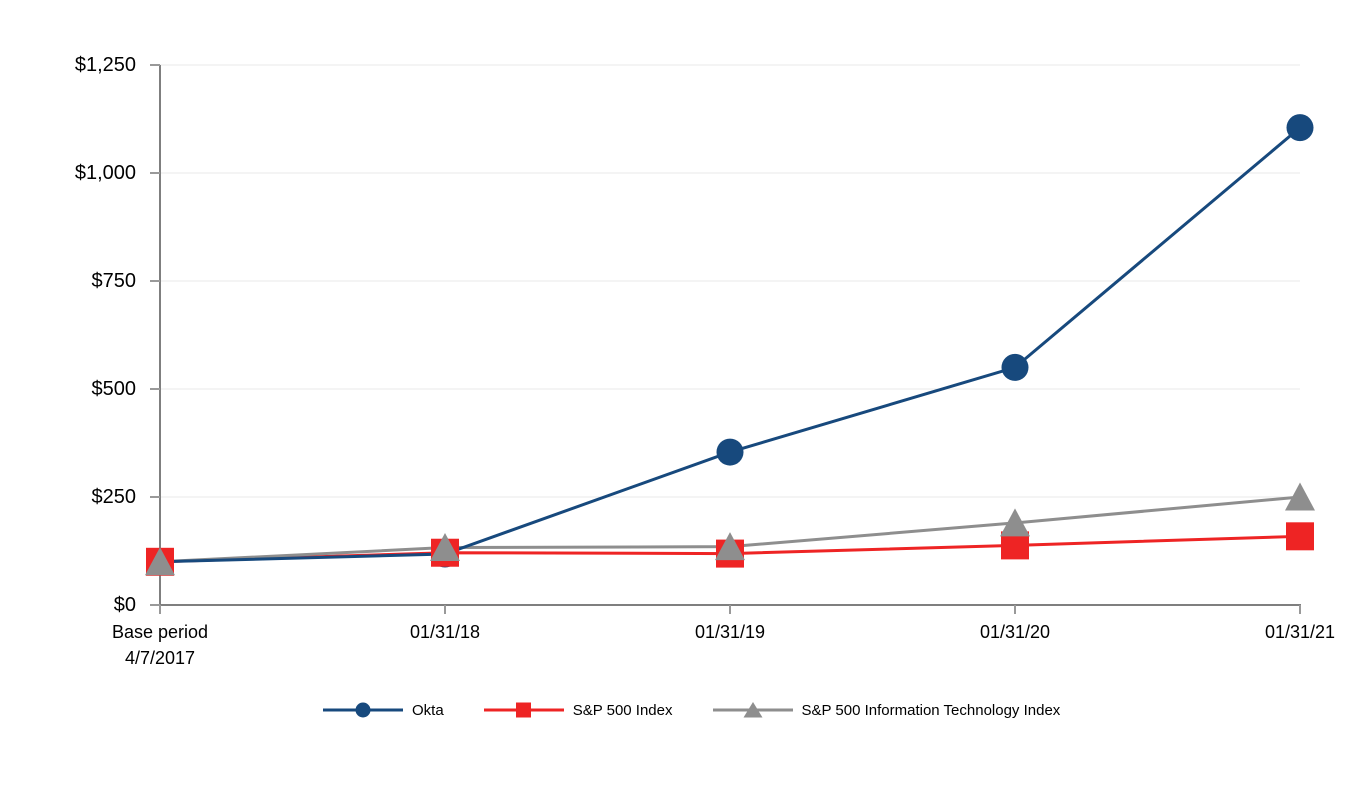  I want to click on y-axis-label: $250, so click(114, 497).